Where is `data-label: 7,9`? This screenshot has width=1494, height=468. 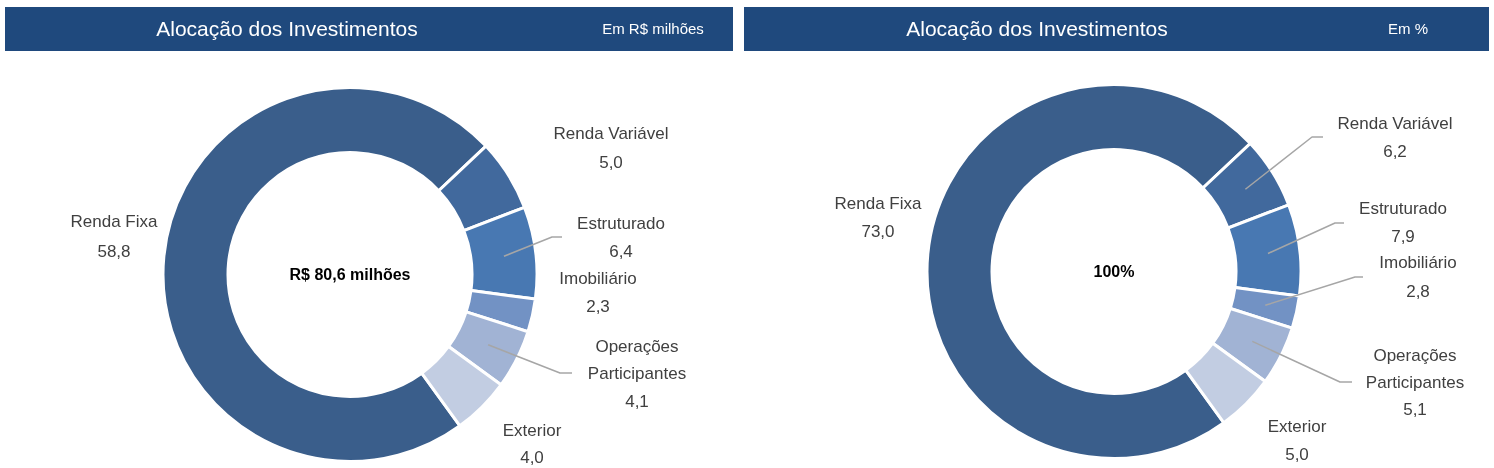 data-label: 7,9 is located at coordinates (1403, 236).